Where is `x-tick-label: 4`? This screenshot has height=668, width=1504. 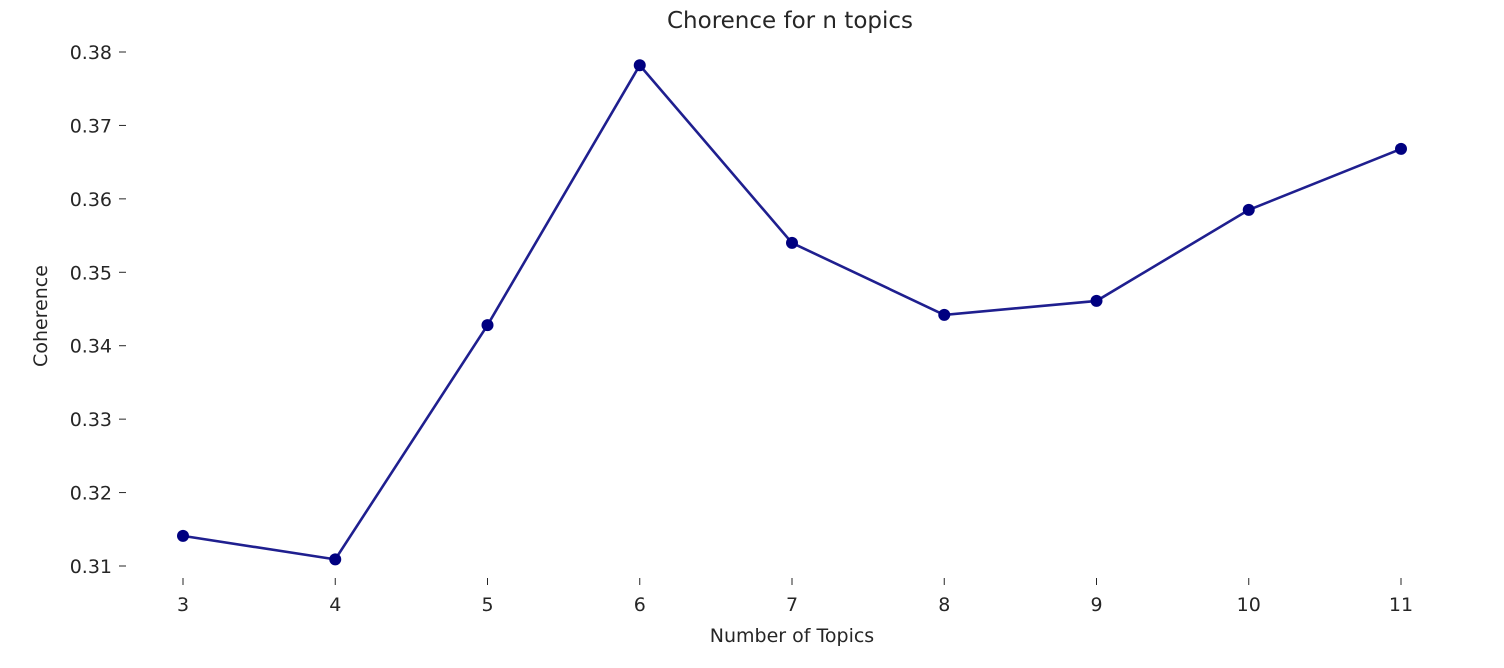 x-tick-label: 4 is located at coordinates (335, 605).